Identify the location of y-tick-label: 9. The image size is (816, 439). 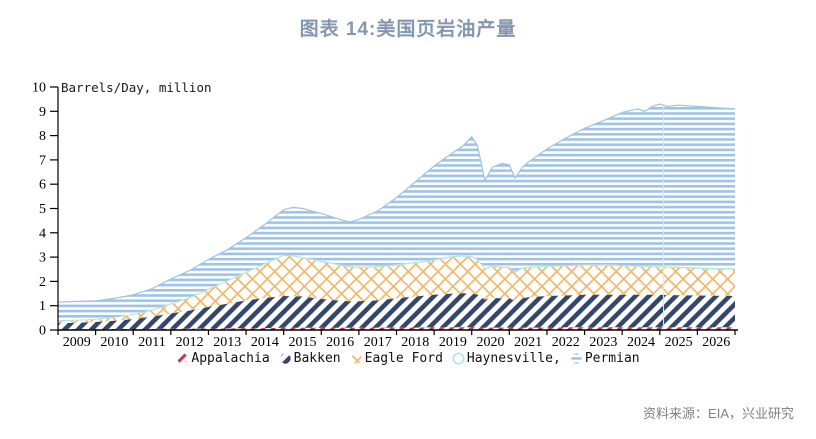
(42, 112).